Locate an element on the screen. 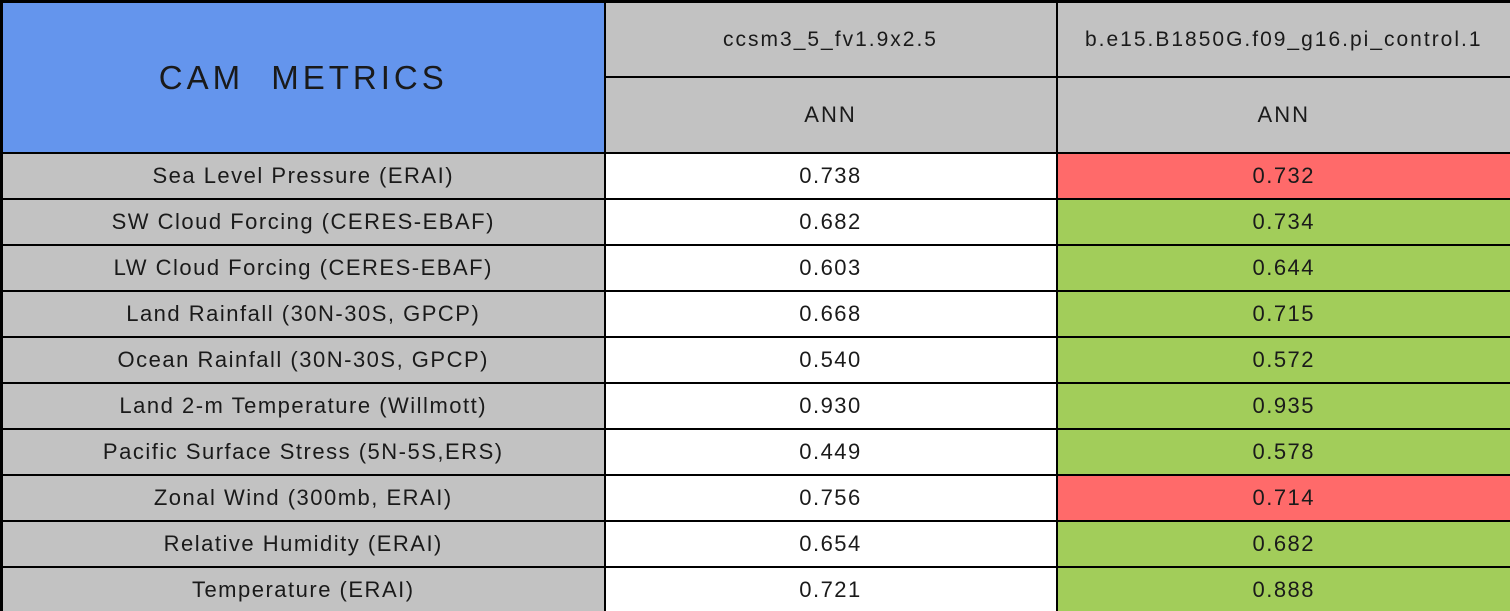  metric-label: Relative Humidity (ERAI) is located at coordinates (303, 544).